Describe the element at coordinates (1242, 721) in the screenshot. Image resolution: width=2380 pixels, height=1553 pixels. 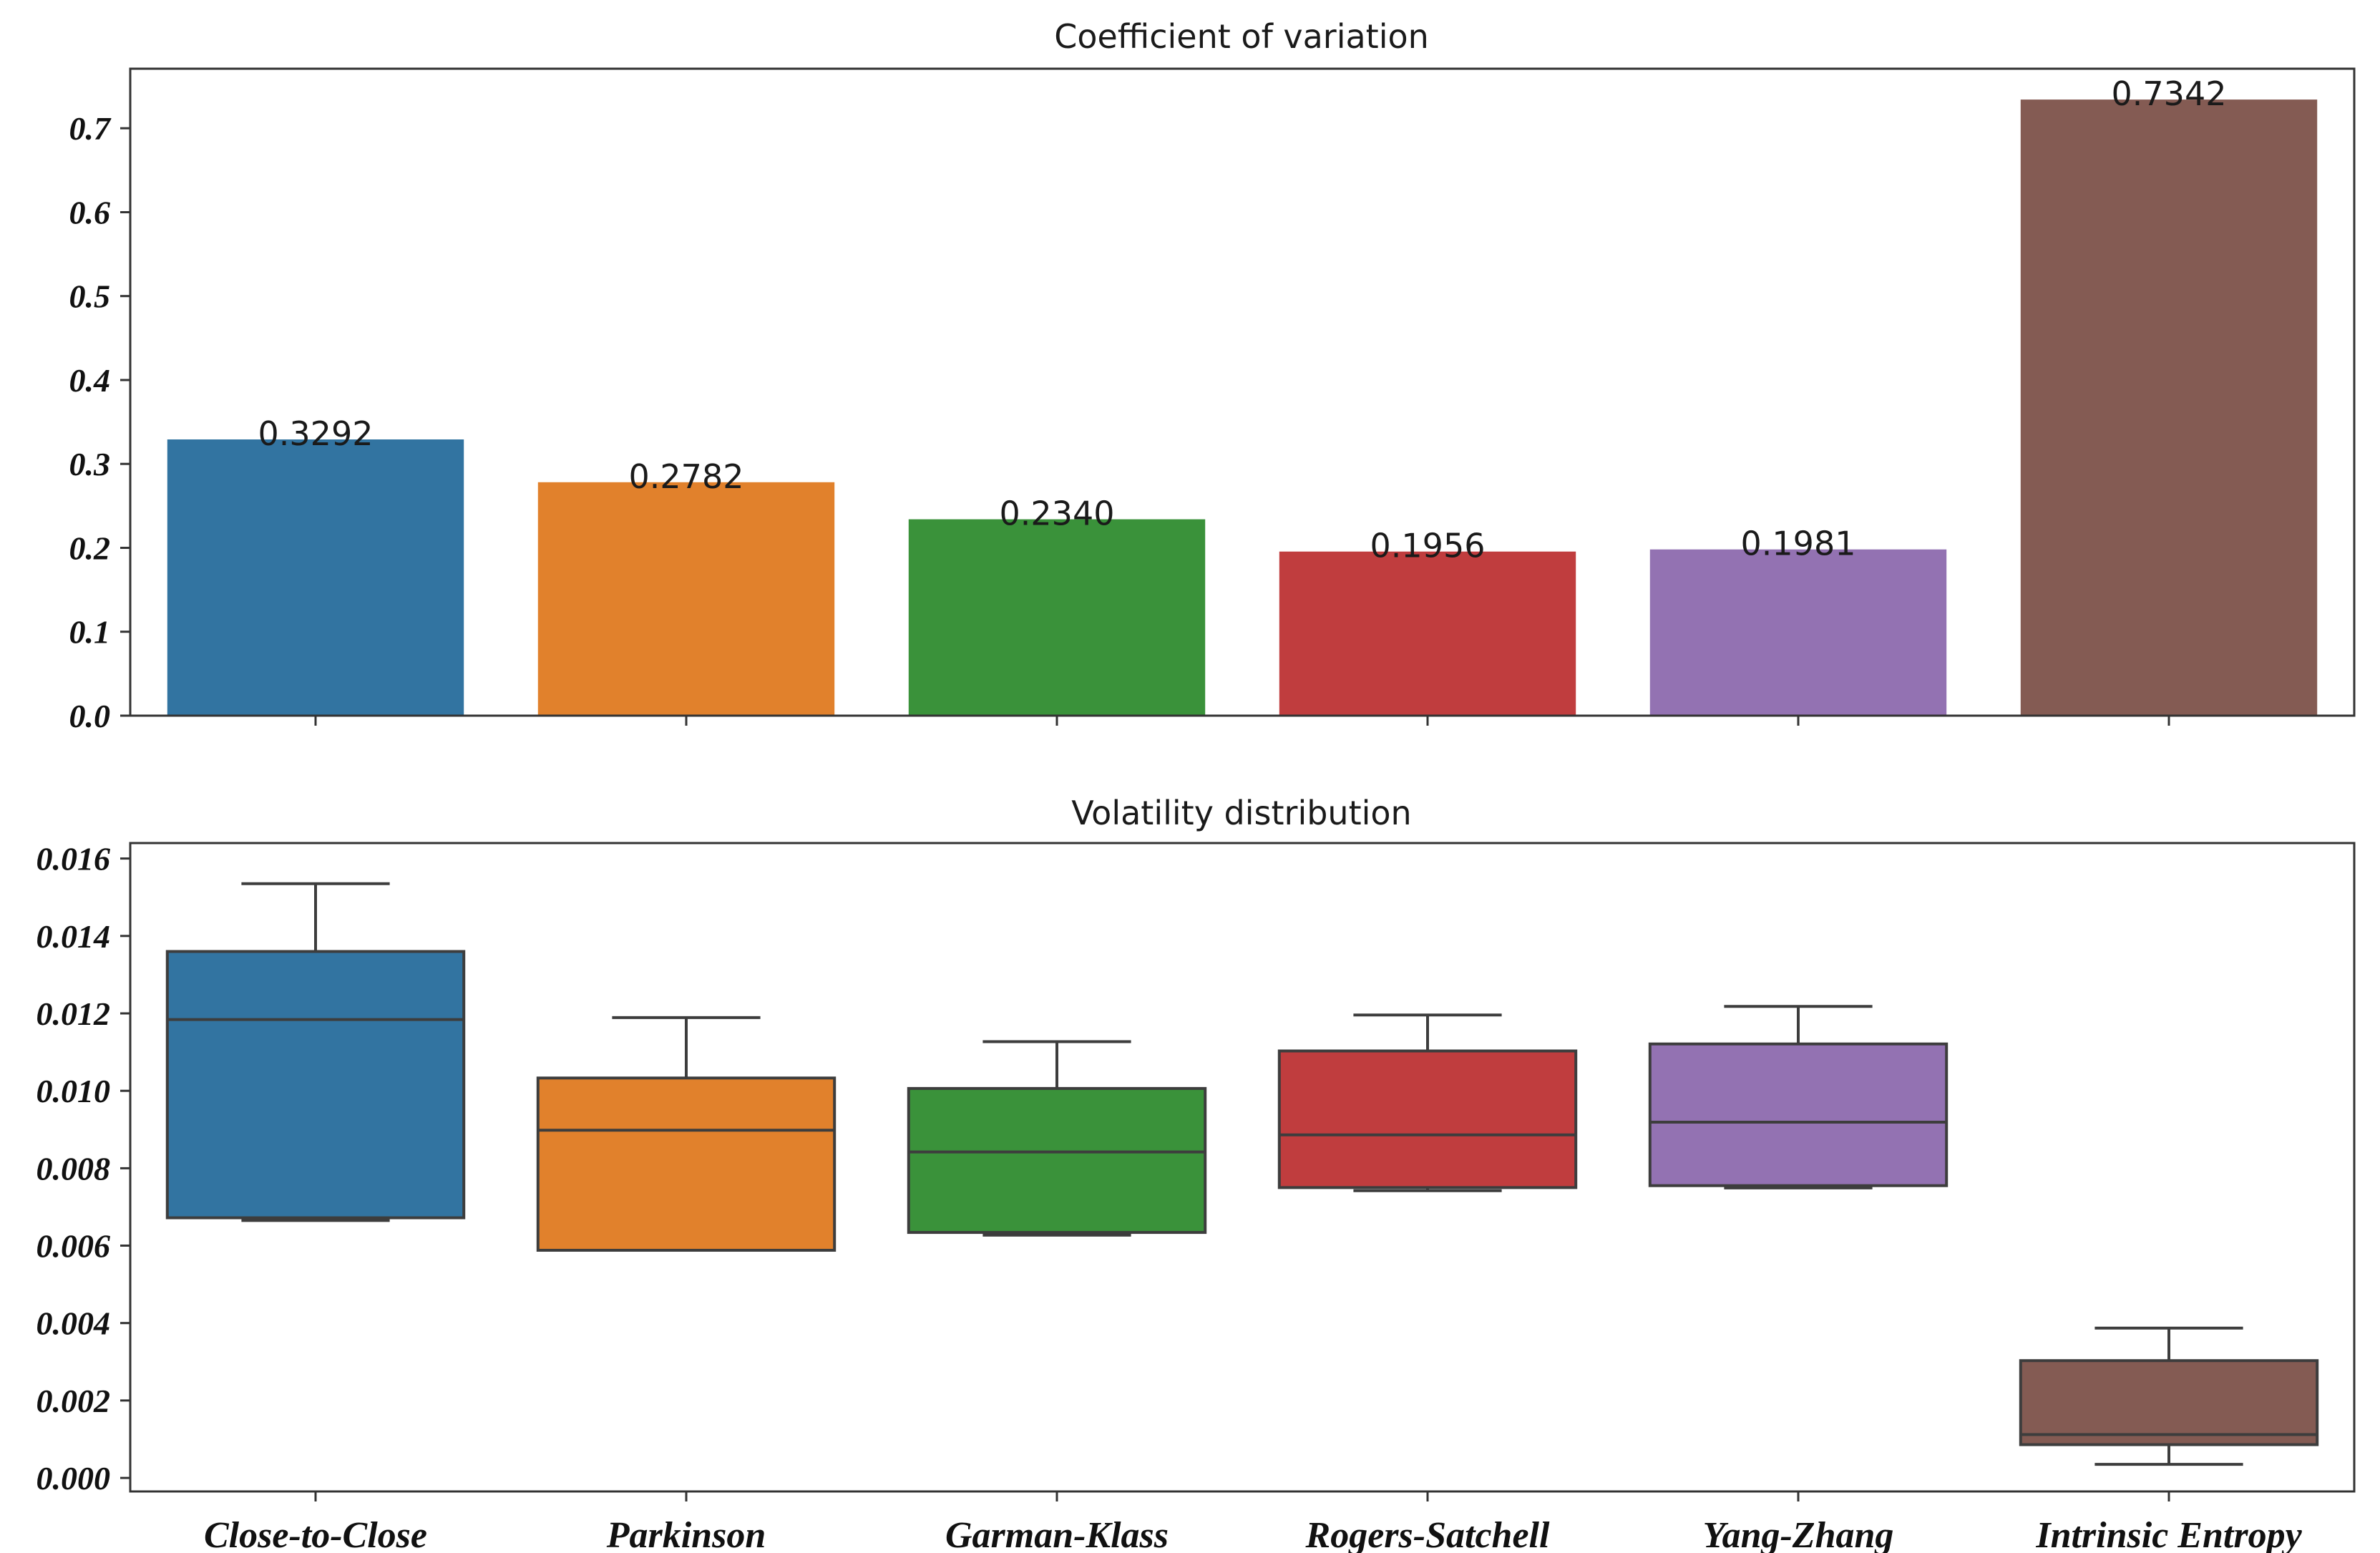
I see `cv-x-axis` at that location.